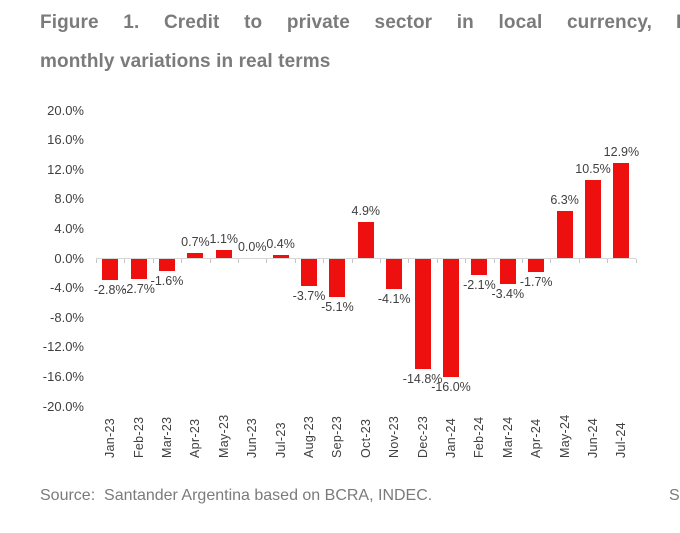  What do you see at coordinates (451, 437) in the screenshot?
I see `x-axis-label-Jan-24: Jan-24` at bounding box center [451, 437].